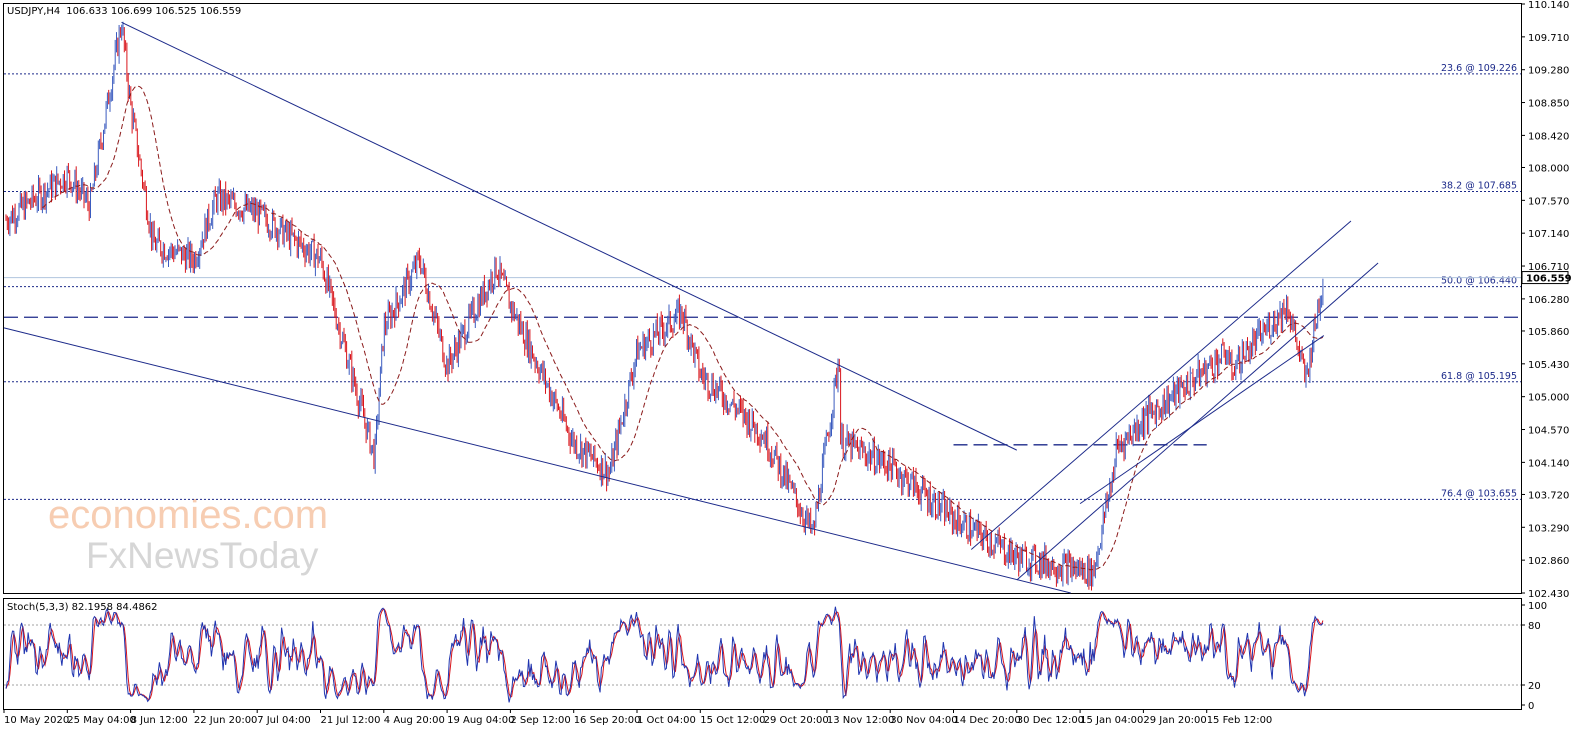  Describe the element at coordinates (796, 720) in the screenshot. I see `time-tick-label: 29 Oct 20:00` at that location.